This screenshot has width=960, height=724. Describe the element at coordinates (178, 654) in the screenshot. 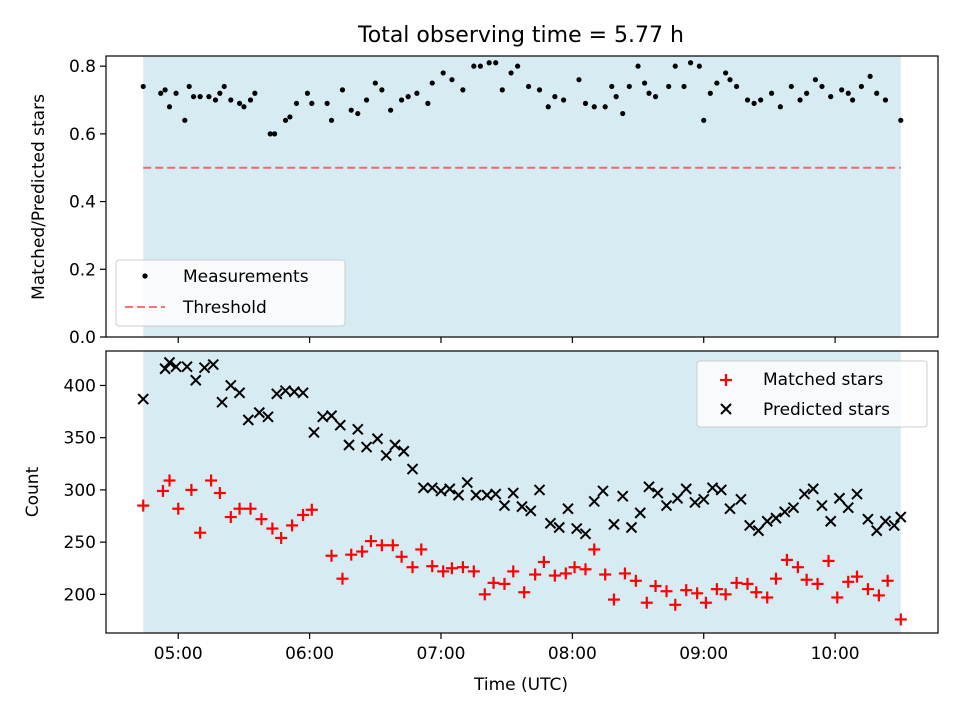

I see `x-tick-label: 05:00` at that location.